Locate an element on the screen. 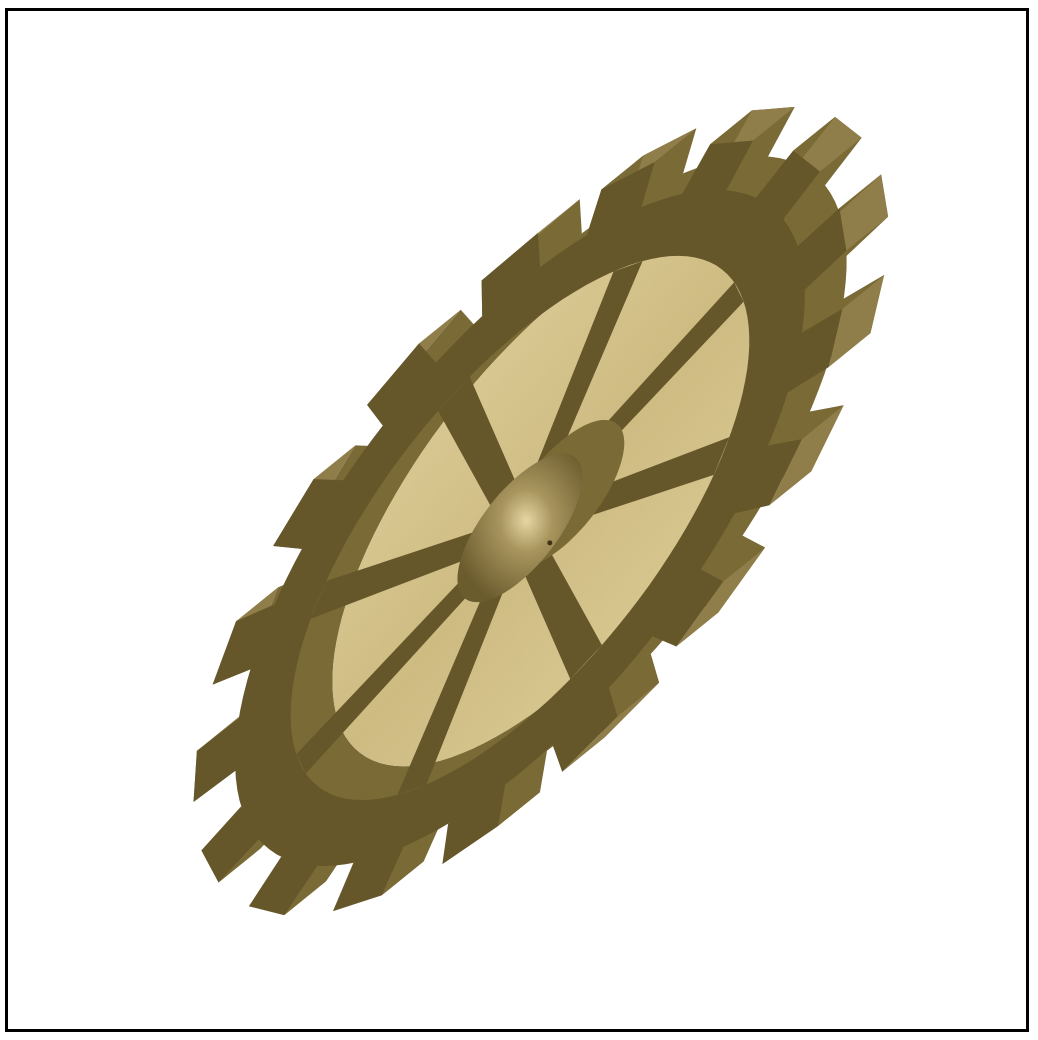  gear-hub is located at coordinates (520, 528).